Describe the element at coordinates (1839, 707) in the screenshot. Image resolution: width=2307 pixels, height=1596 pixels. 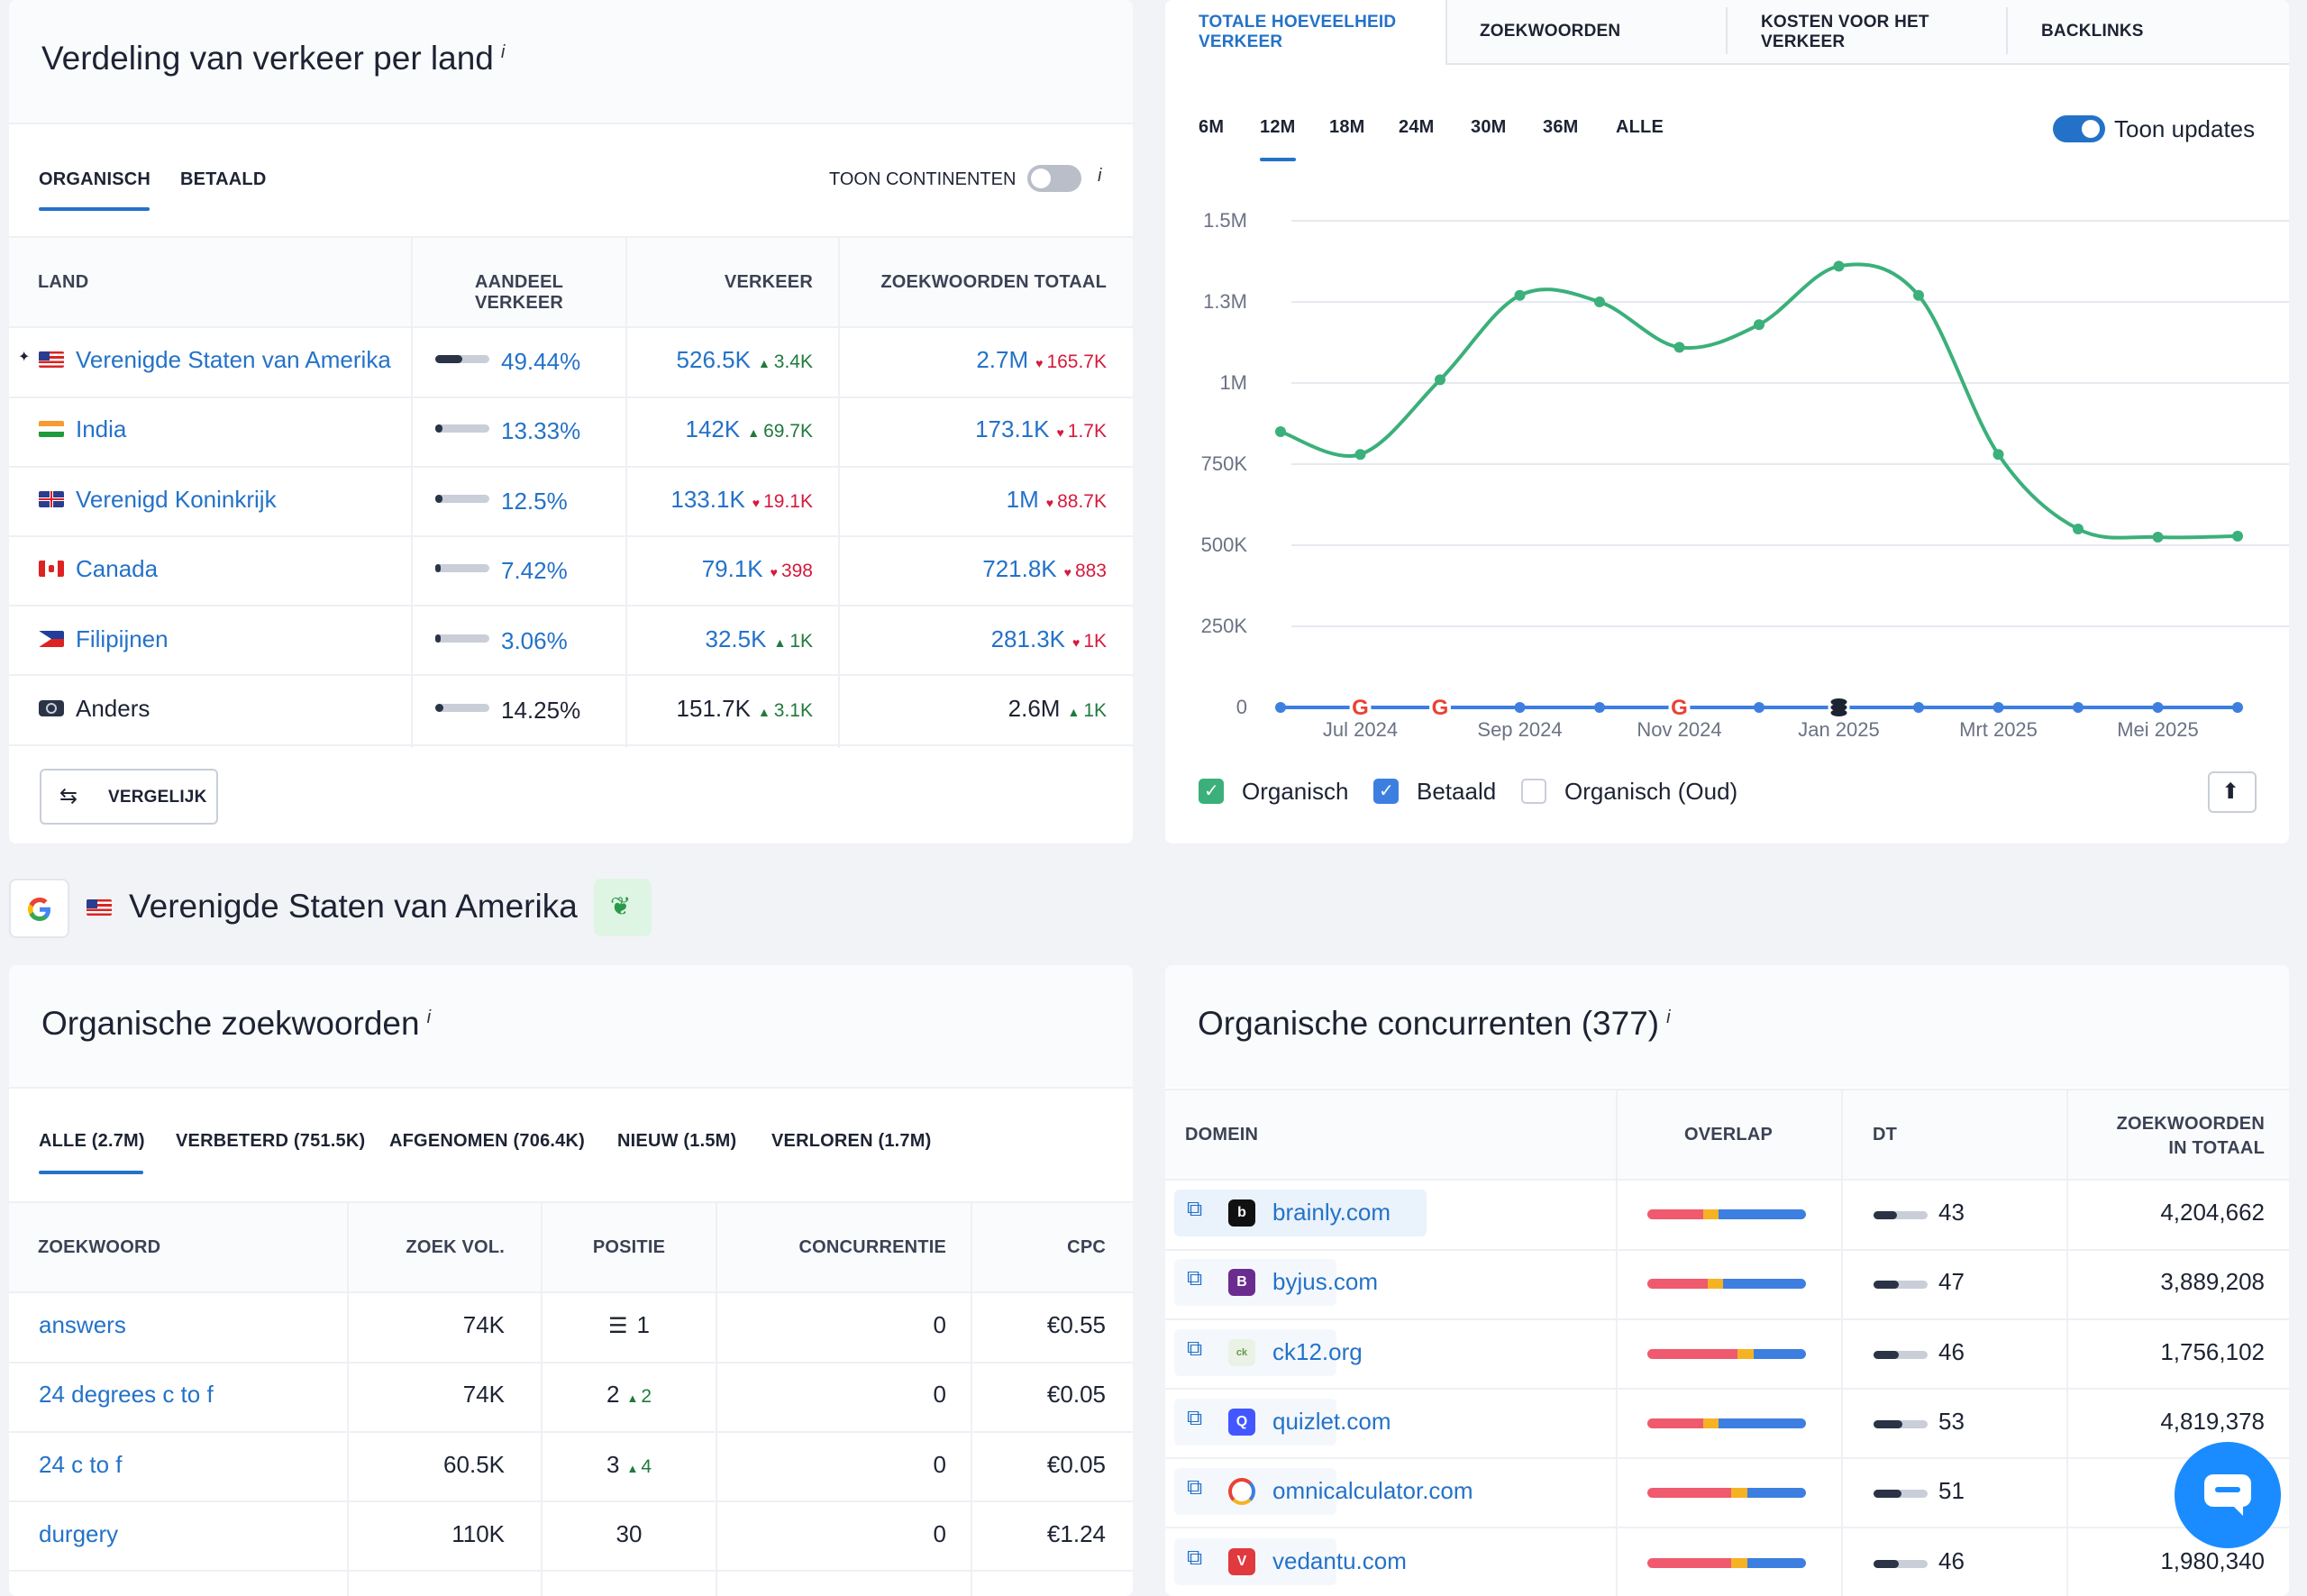
I see `database-update-icon` at that location.